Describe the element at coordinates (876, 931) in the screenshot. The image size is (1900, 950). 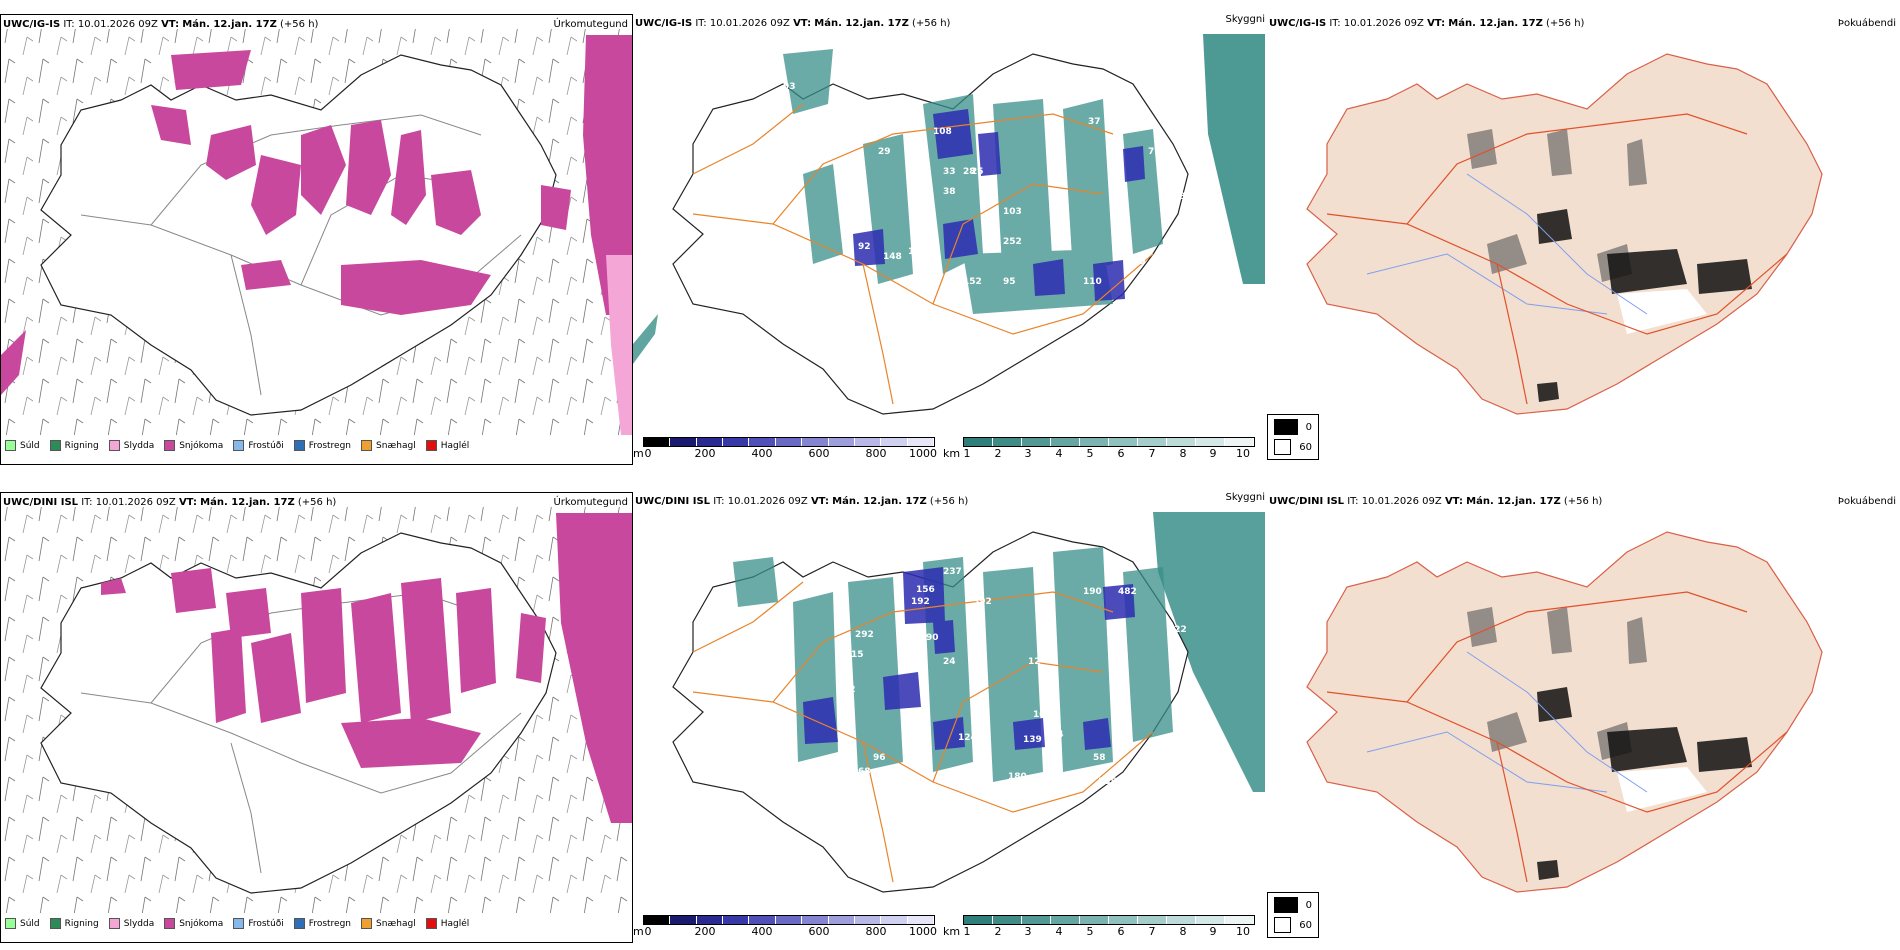
I see `tick-label: 800` at that location.